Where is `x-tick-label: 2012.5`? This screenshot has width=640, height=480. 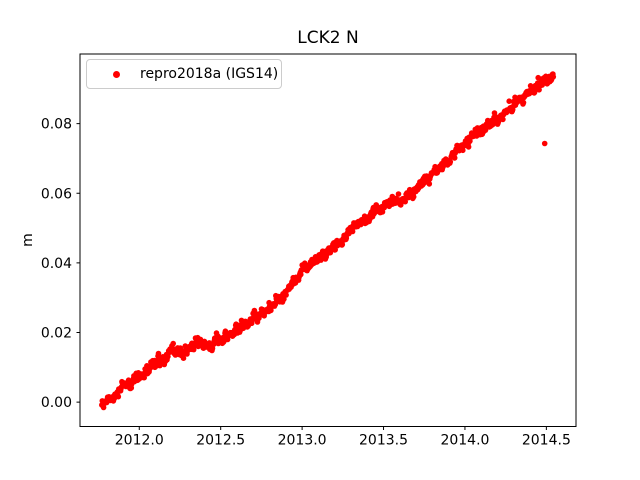
x-tick-label: 2012.5 is located at coordinates (220, 441).